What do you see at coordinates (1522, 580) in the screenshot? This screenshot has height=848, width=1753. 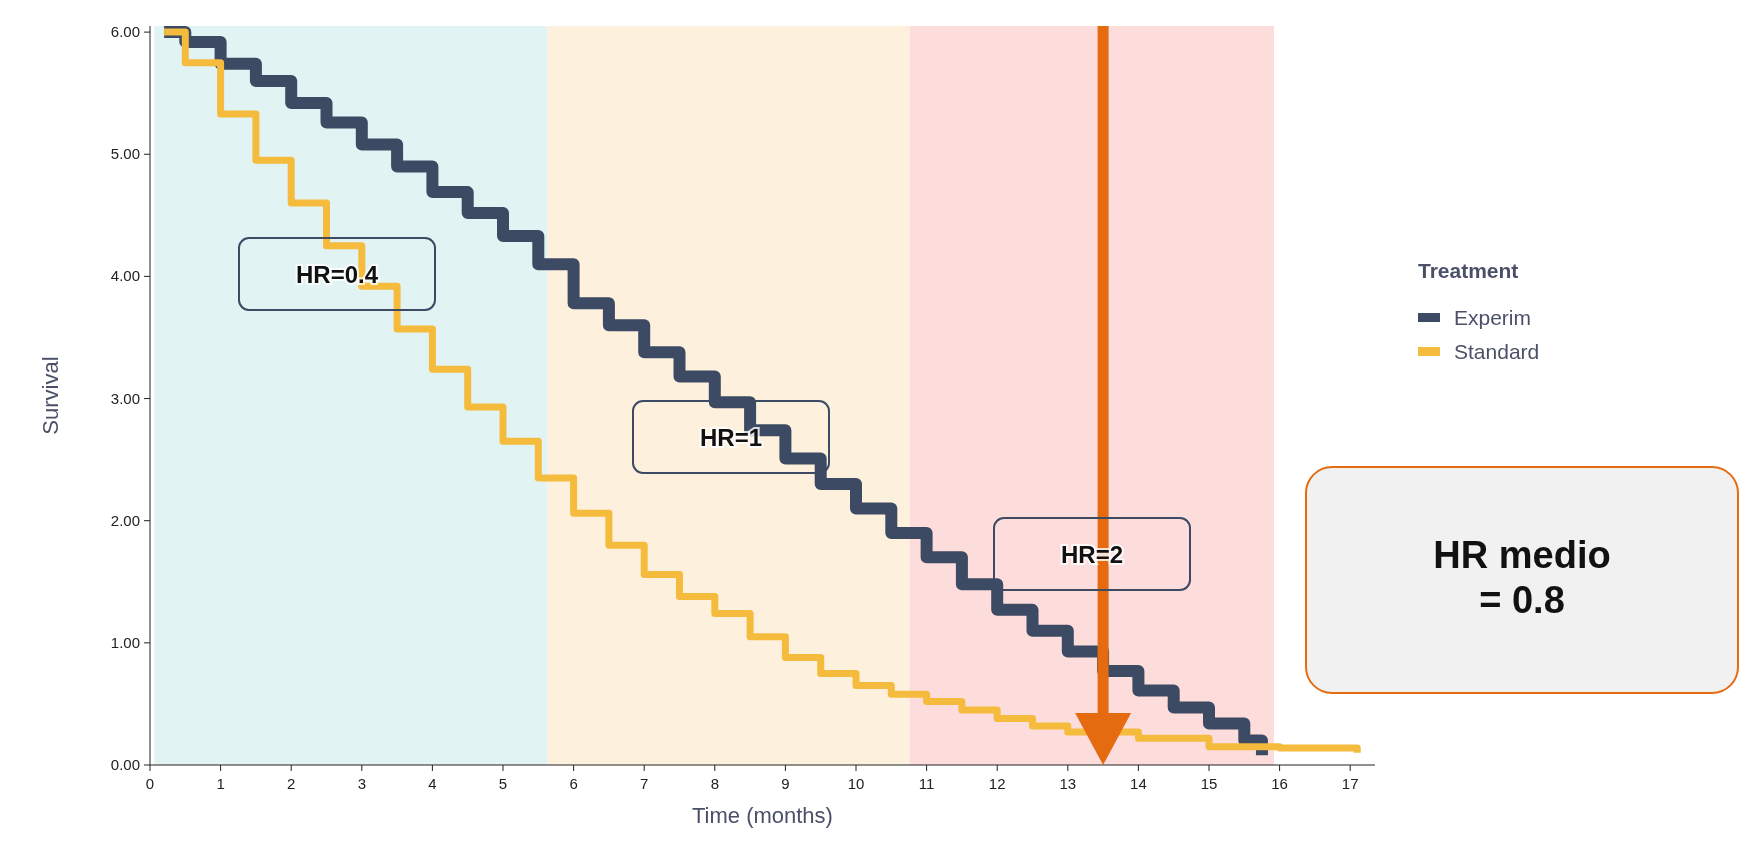 I see `callout-box: HR medio = 0.8` at bounding box center [1522, 580].